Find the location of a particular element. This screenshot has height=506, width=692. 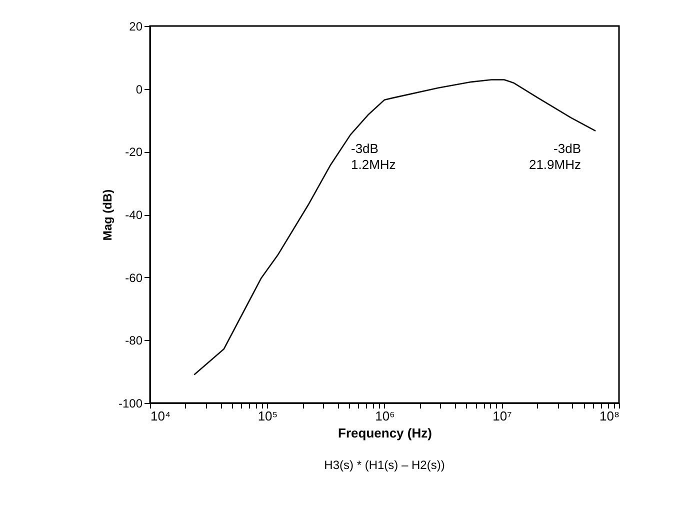

y-tick-label: 20 is located at coordinates (136, 27).